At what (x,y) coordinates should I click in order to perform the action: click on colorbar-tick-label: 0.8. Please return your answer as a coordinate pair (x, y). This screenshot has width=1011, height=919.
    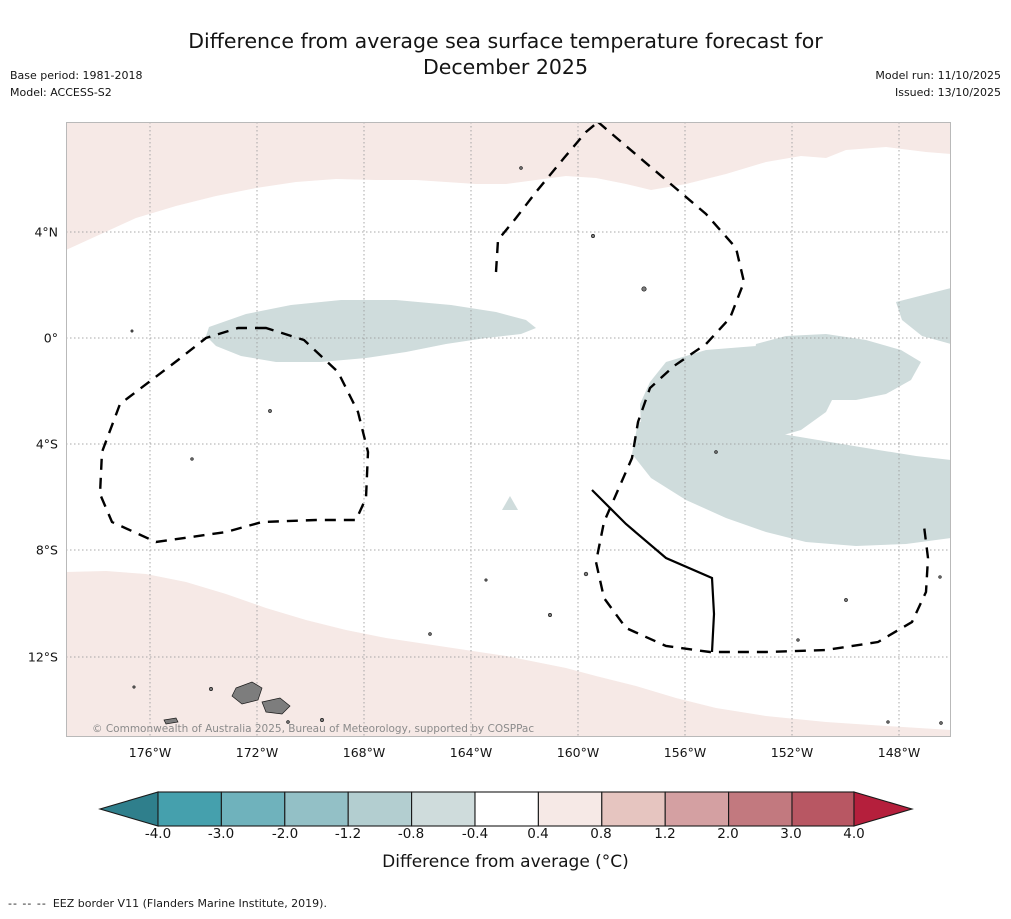
    Looking at the image, I should click on (601, 834).